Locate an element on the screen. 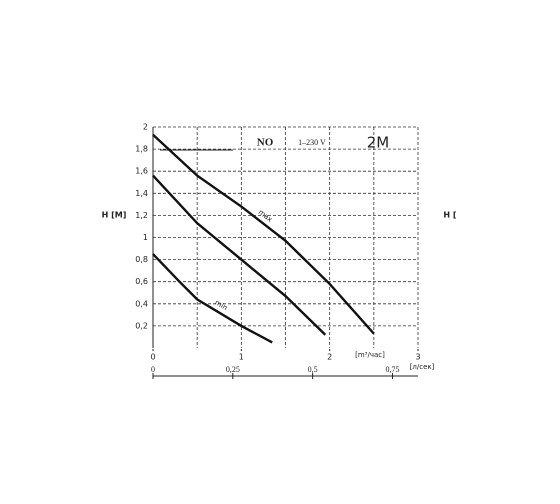 The image size is (560, 504). y-tick-label: 1 is located at coordinates (145, 237).